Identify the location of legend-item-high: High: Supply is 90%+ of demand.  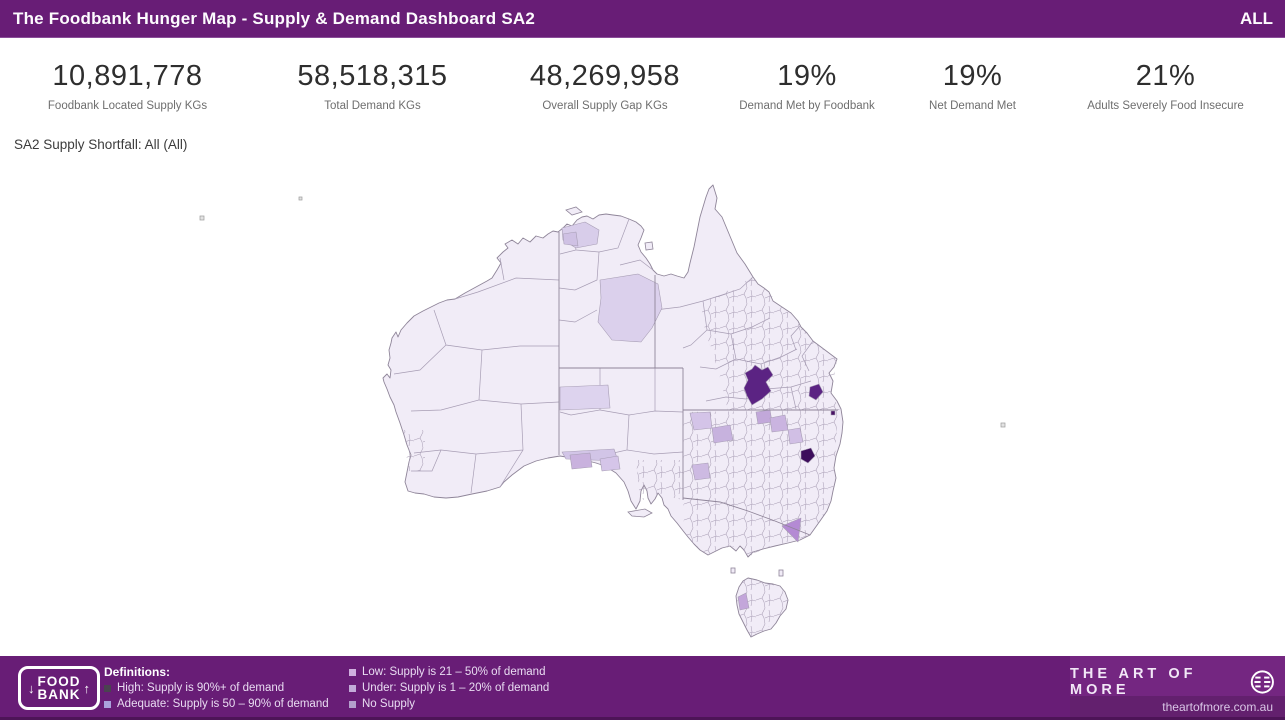
(216, 688).